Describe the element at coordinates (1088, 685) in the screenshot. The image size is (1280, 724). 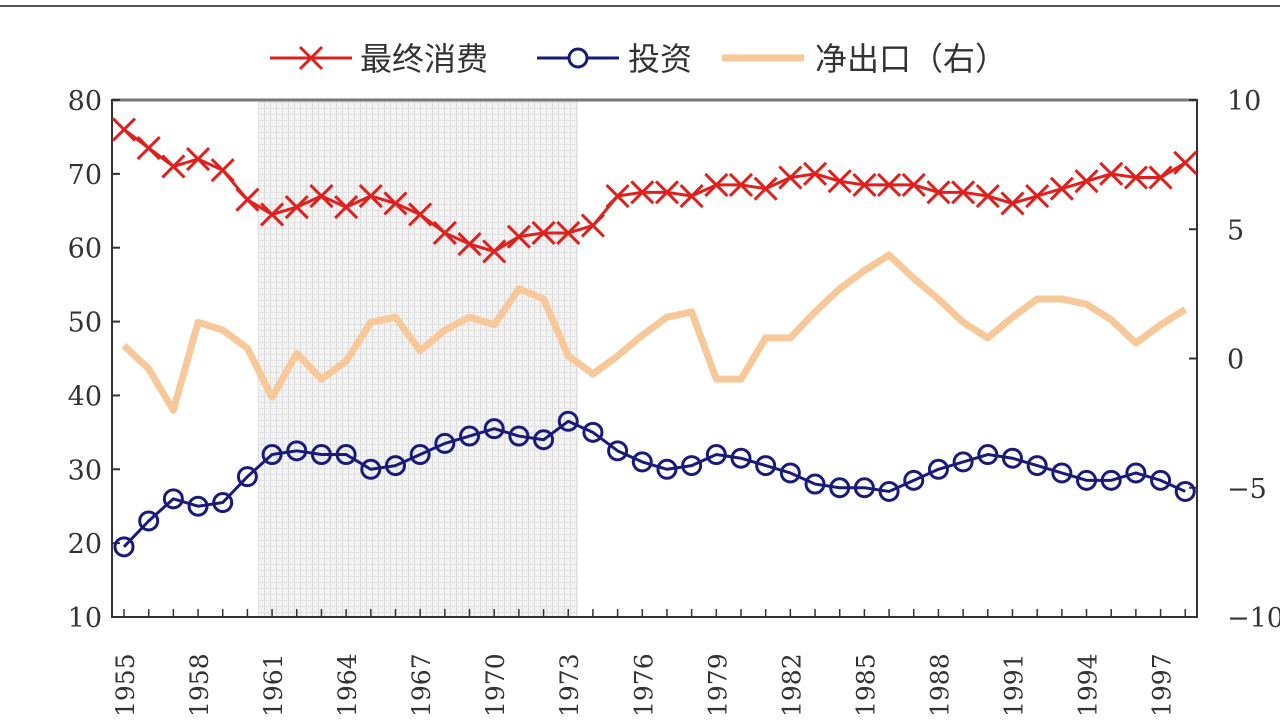
I see `x-tick-label: 1994` at that location.